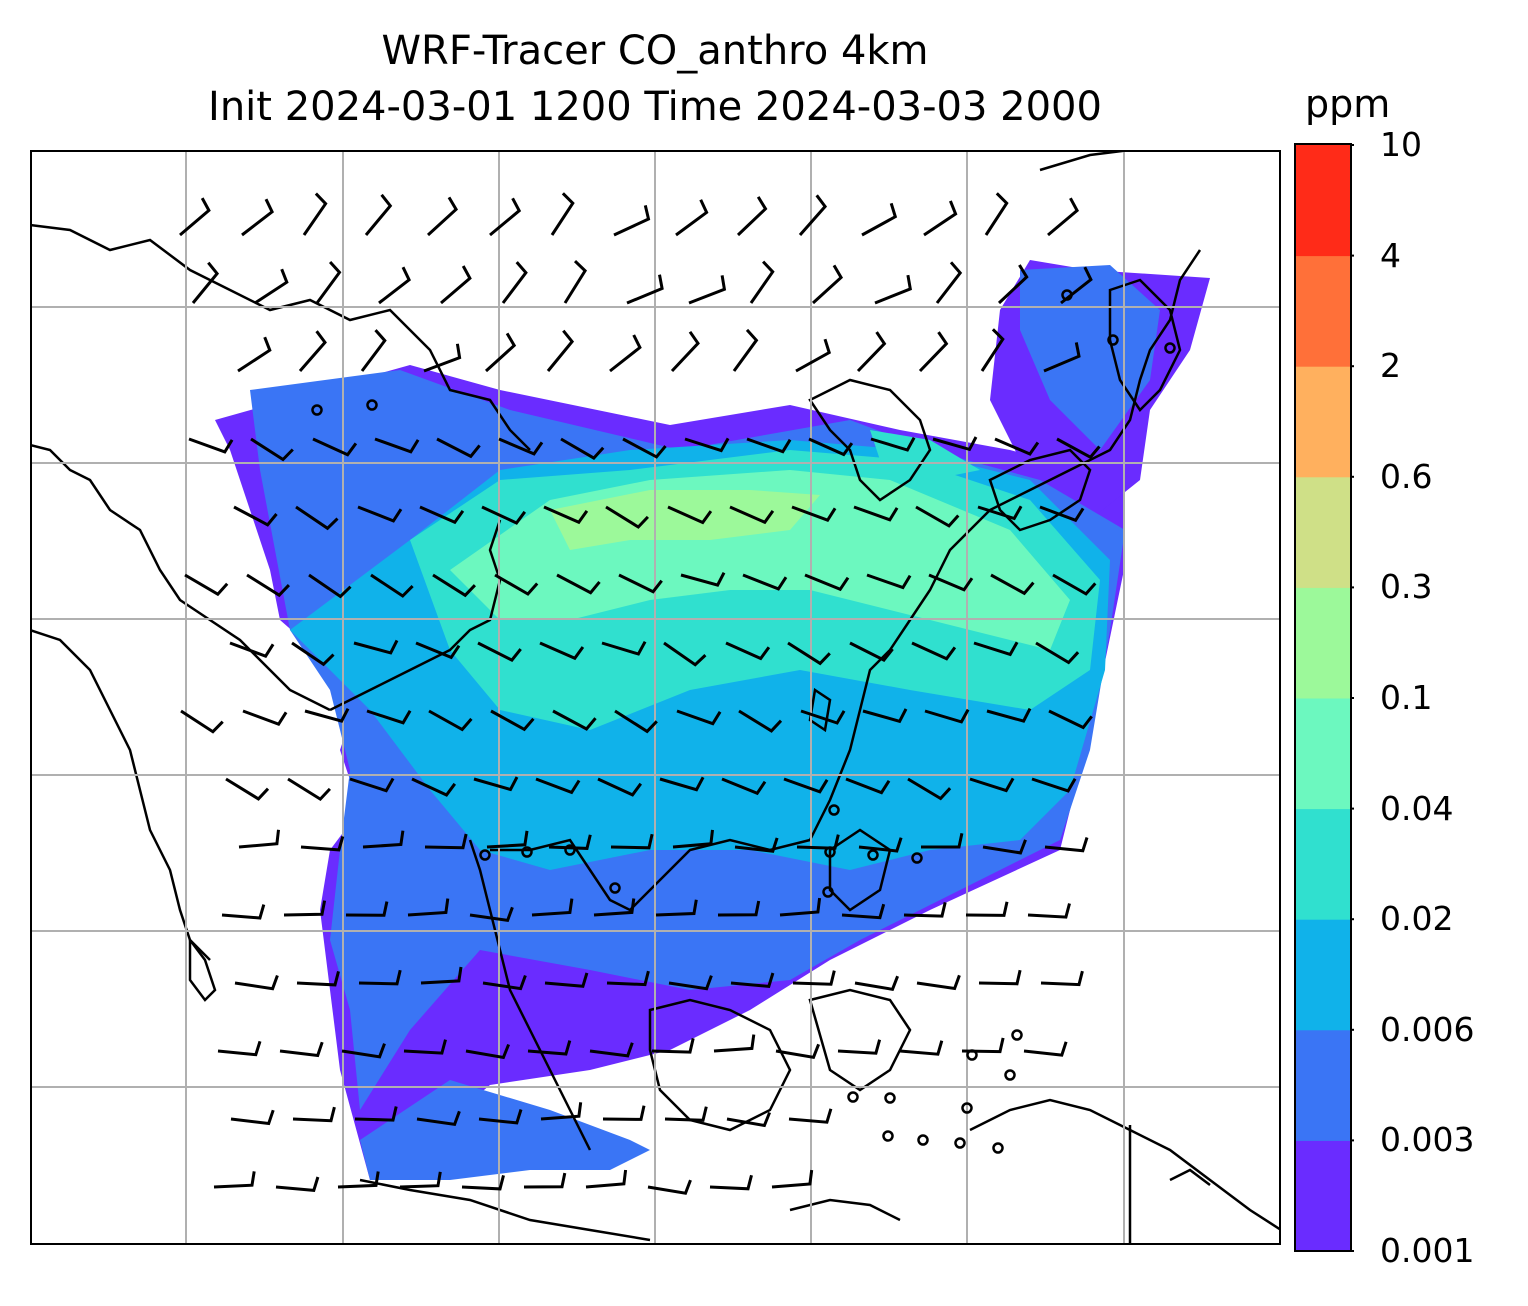 The height and width of the screenshot is (1306, 1528). What do you see at coordinates (1401, 144) in the screenshot?
I see `colorbar-tick-label: 10` at bounding box center [1401, 144].